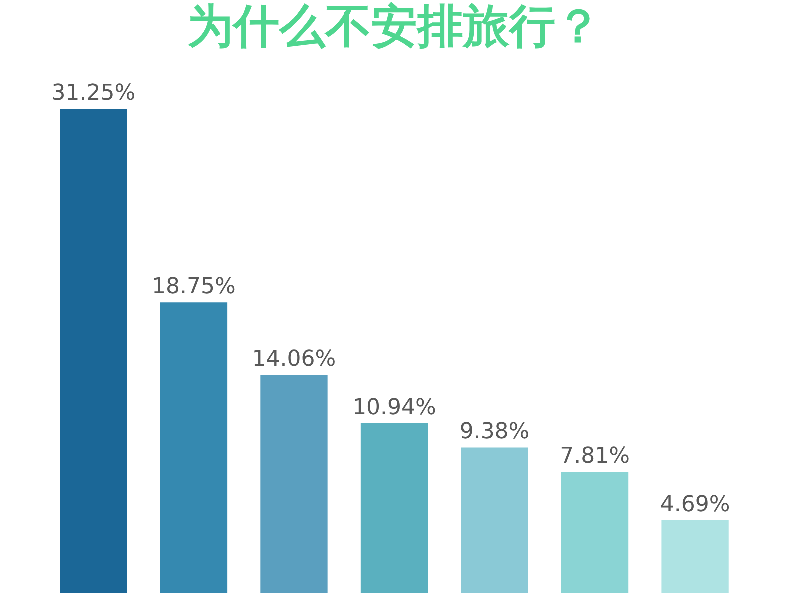 This screenshot has height=607, width=789. I want to click on data-label: 31.25%, so click(94, 93).